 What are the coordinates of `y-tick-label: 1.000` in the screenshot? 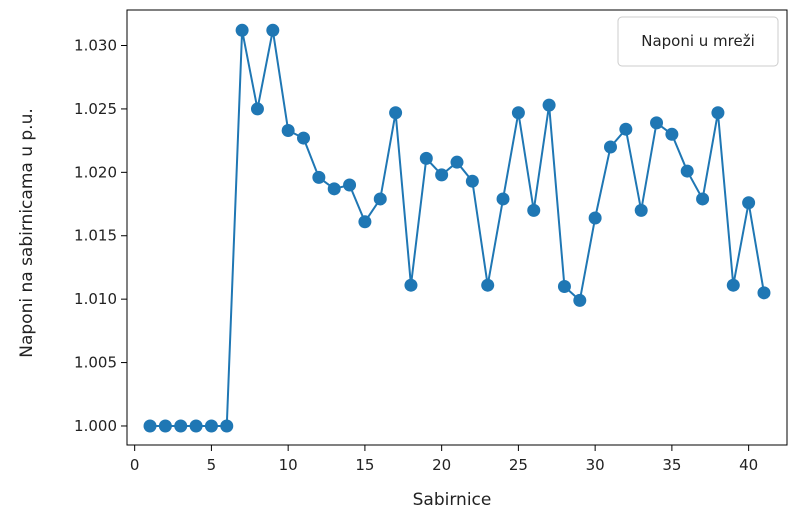 It's located at (95, 426).